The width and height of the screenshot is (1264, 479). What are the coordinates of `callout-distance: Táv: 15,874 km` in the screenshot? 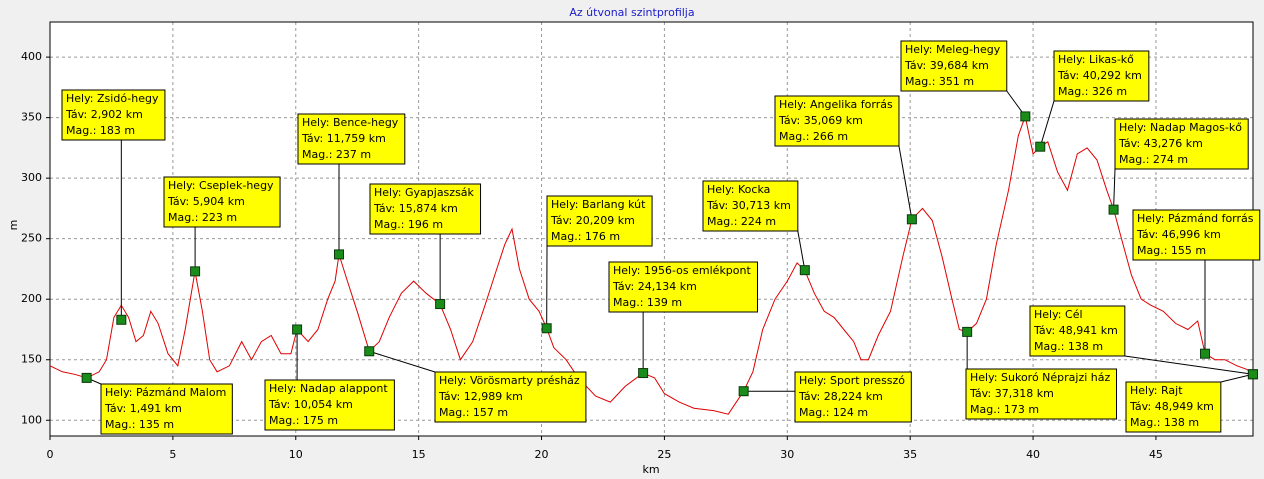 It's located at (415, 208).